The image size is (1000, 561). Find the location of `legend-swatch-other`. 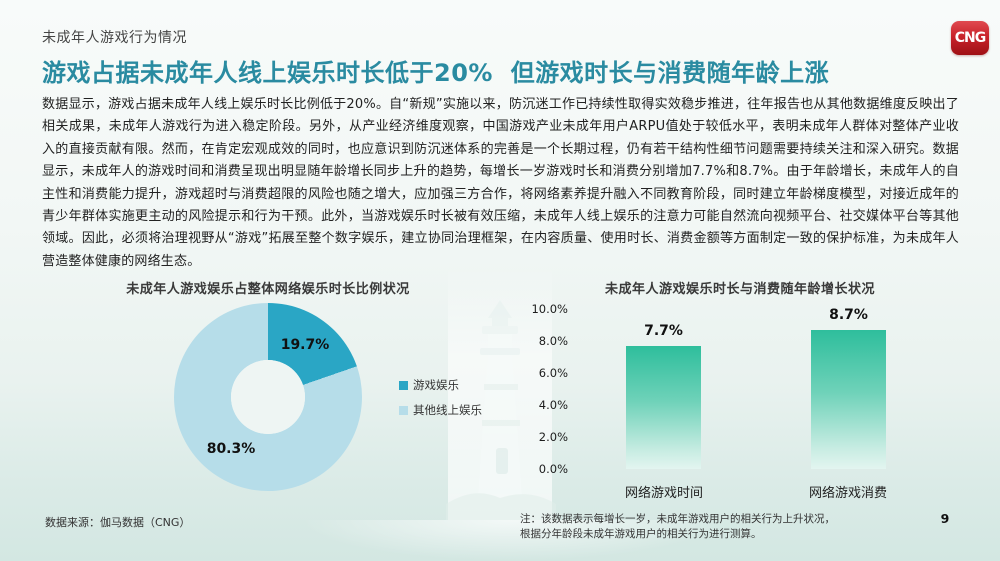

legend-swatch-other is located at coordinates (403, 410).